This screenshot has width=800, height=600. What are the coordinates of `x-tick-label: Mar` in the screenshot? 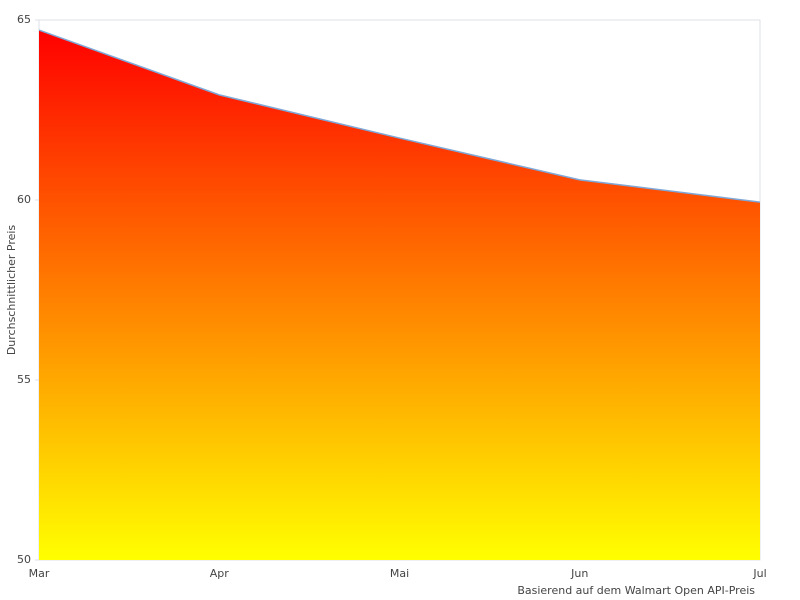 It's located at (39, 573).